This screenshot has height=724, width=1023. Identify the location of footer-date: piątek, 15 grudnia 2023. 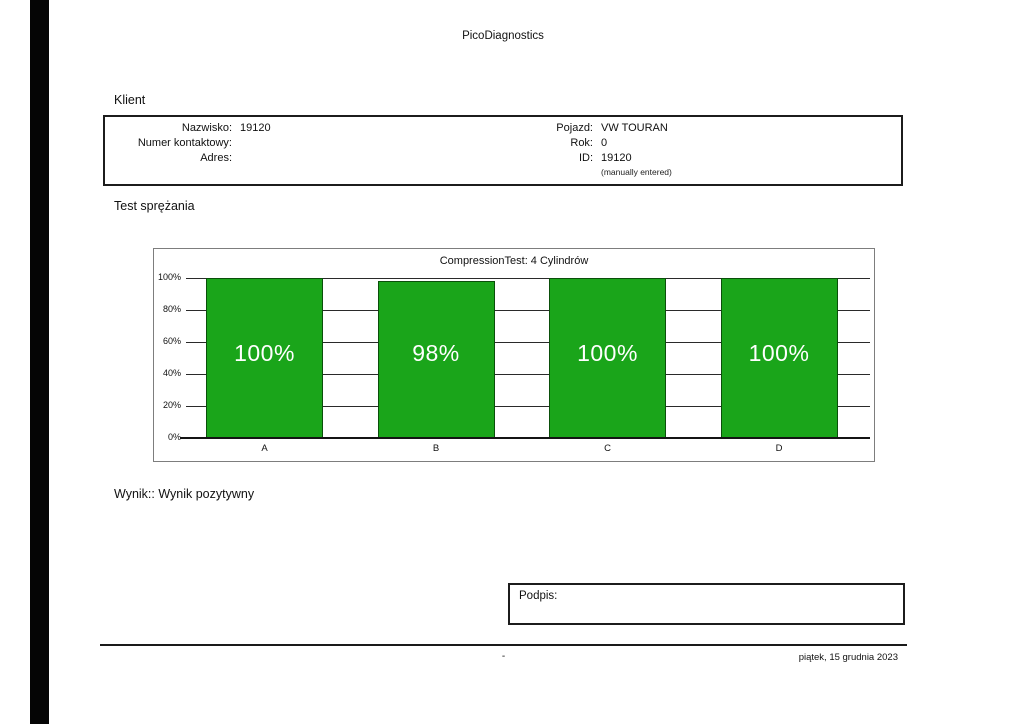
(848, 657).